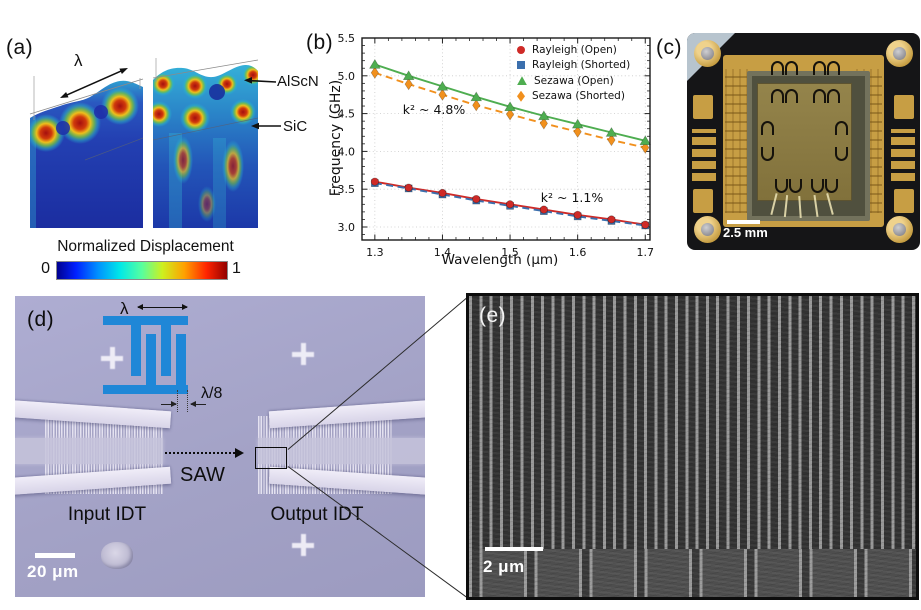  What do you see at coordinates (496, 145) in the screenshot?
I see `frequency-vs-wavelength-chart: 1.3 1.4 1.5 1.6 1.7 3.0 3.5 4.0 4.5 5.0 5.5` at bounding box center [496, 145].